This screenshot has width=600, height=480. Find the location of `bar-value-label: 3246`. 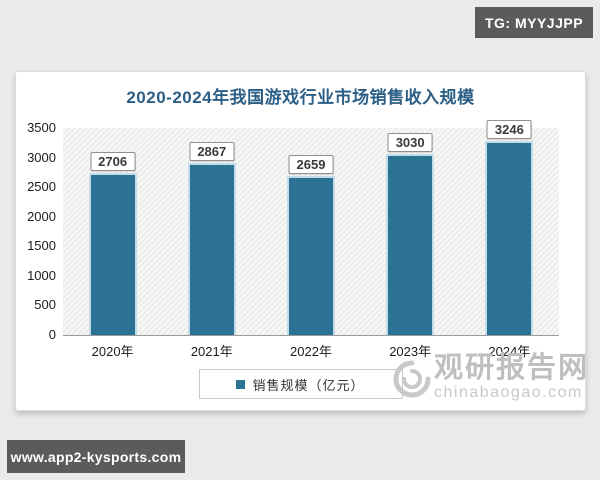

bar-value-label: 3246 is located at coordinates (509, 129).